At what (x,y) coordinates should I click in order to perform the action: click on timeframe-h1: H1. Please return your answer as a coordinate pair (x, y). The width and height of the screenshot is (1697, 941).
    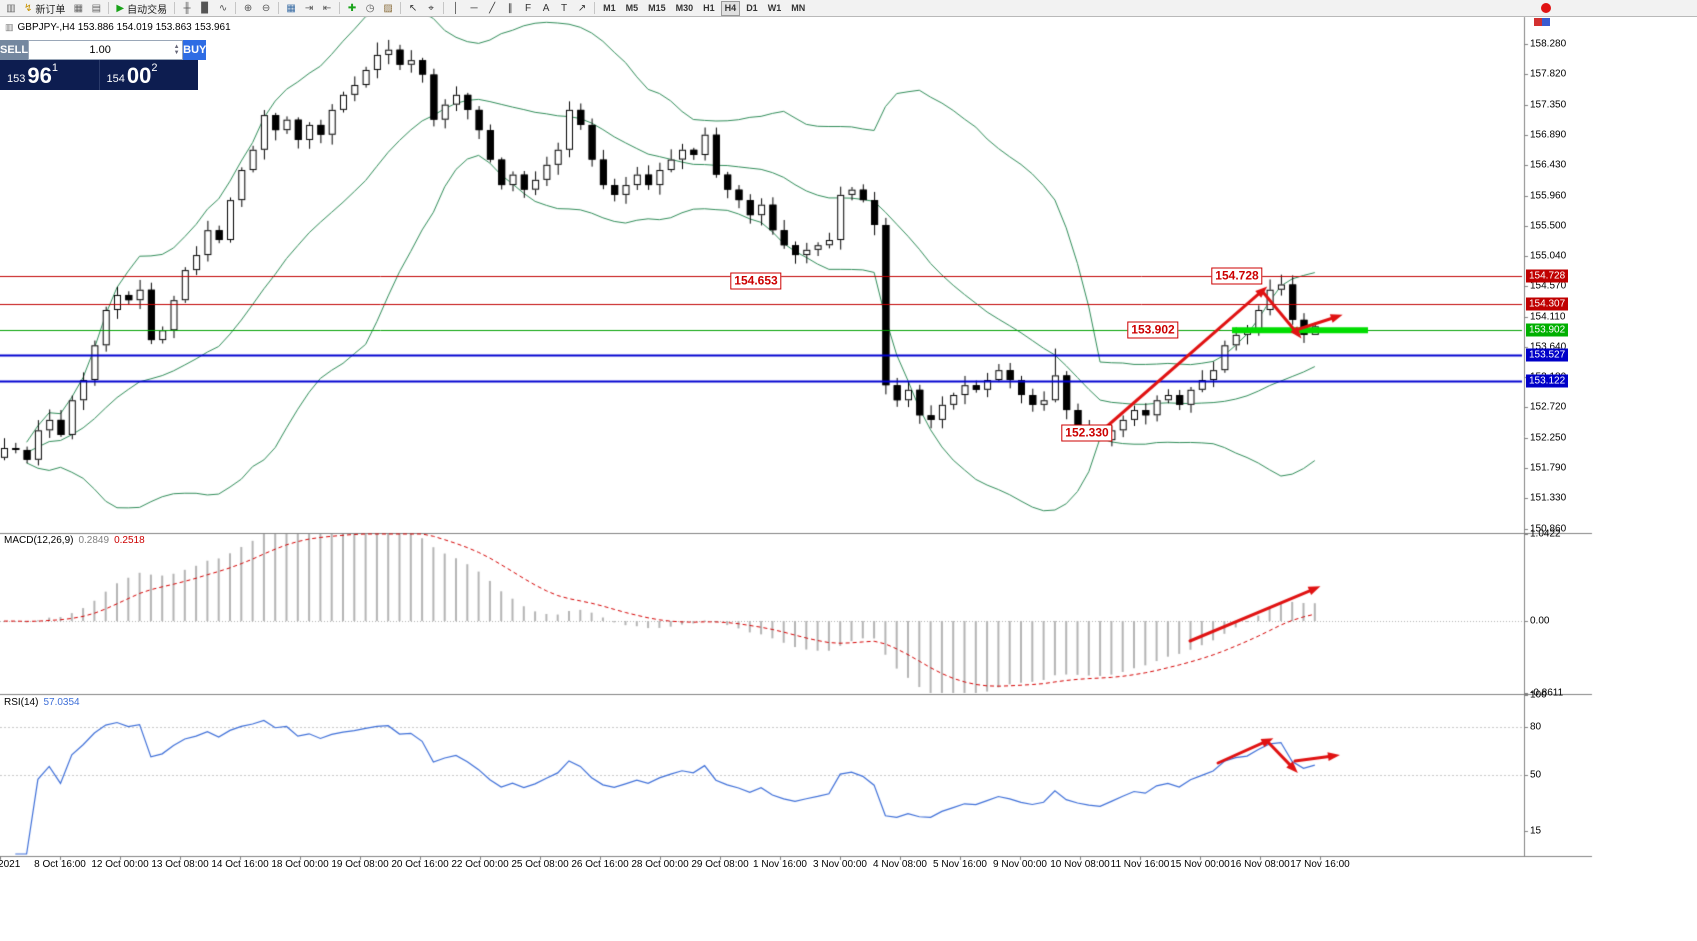
    Looking at the image, I should click on (709, 8).